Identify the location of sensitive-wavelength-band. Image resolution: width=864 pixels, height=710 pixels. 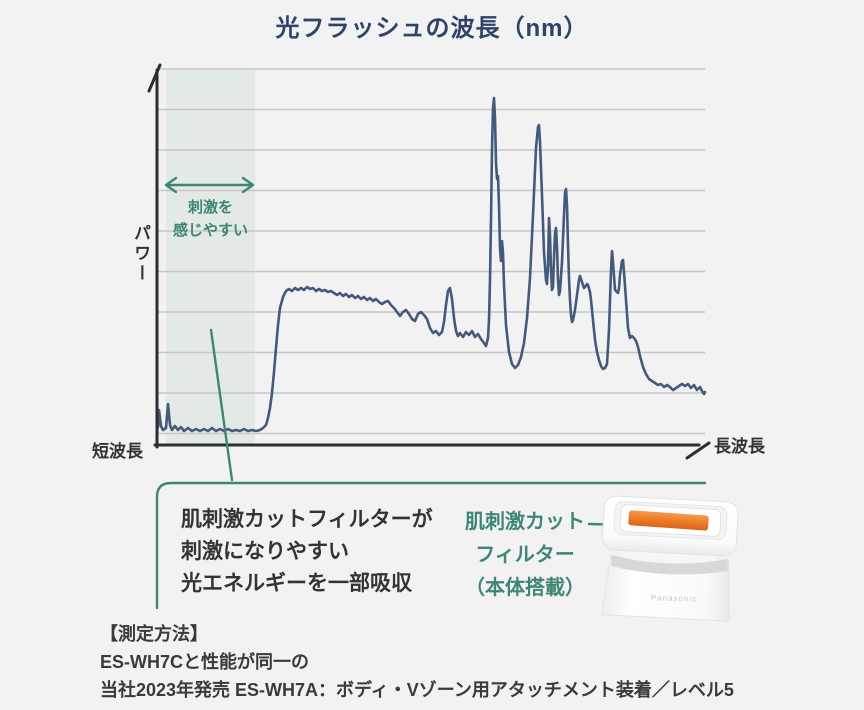
(210, 257).